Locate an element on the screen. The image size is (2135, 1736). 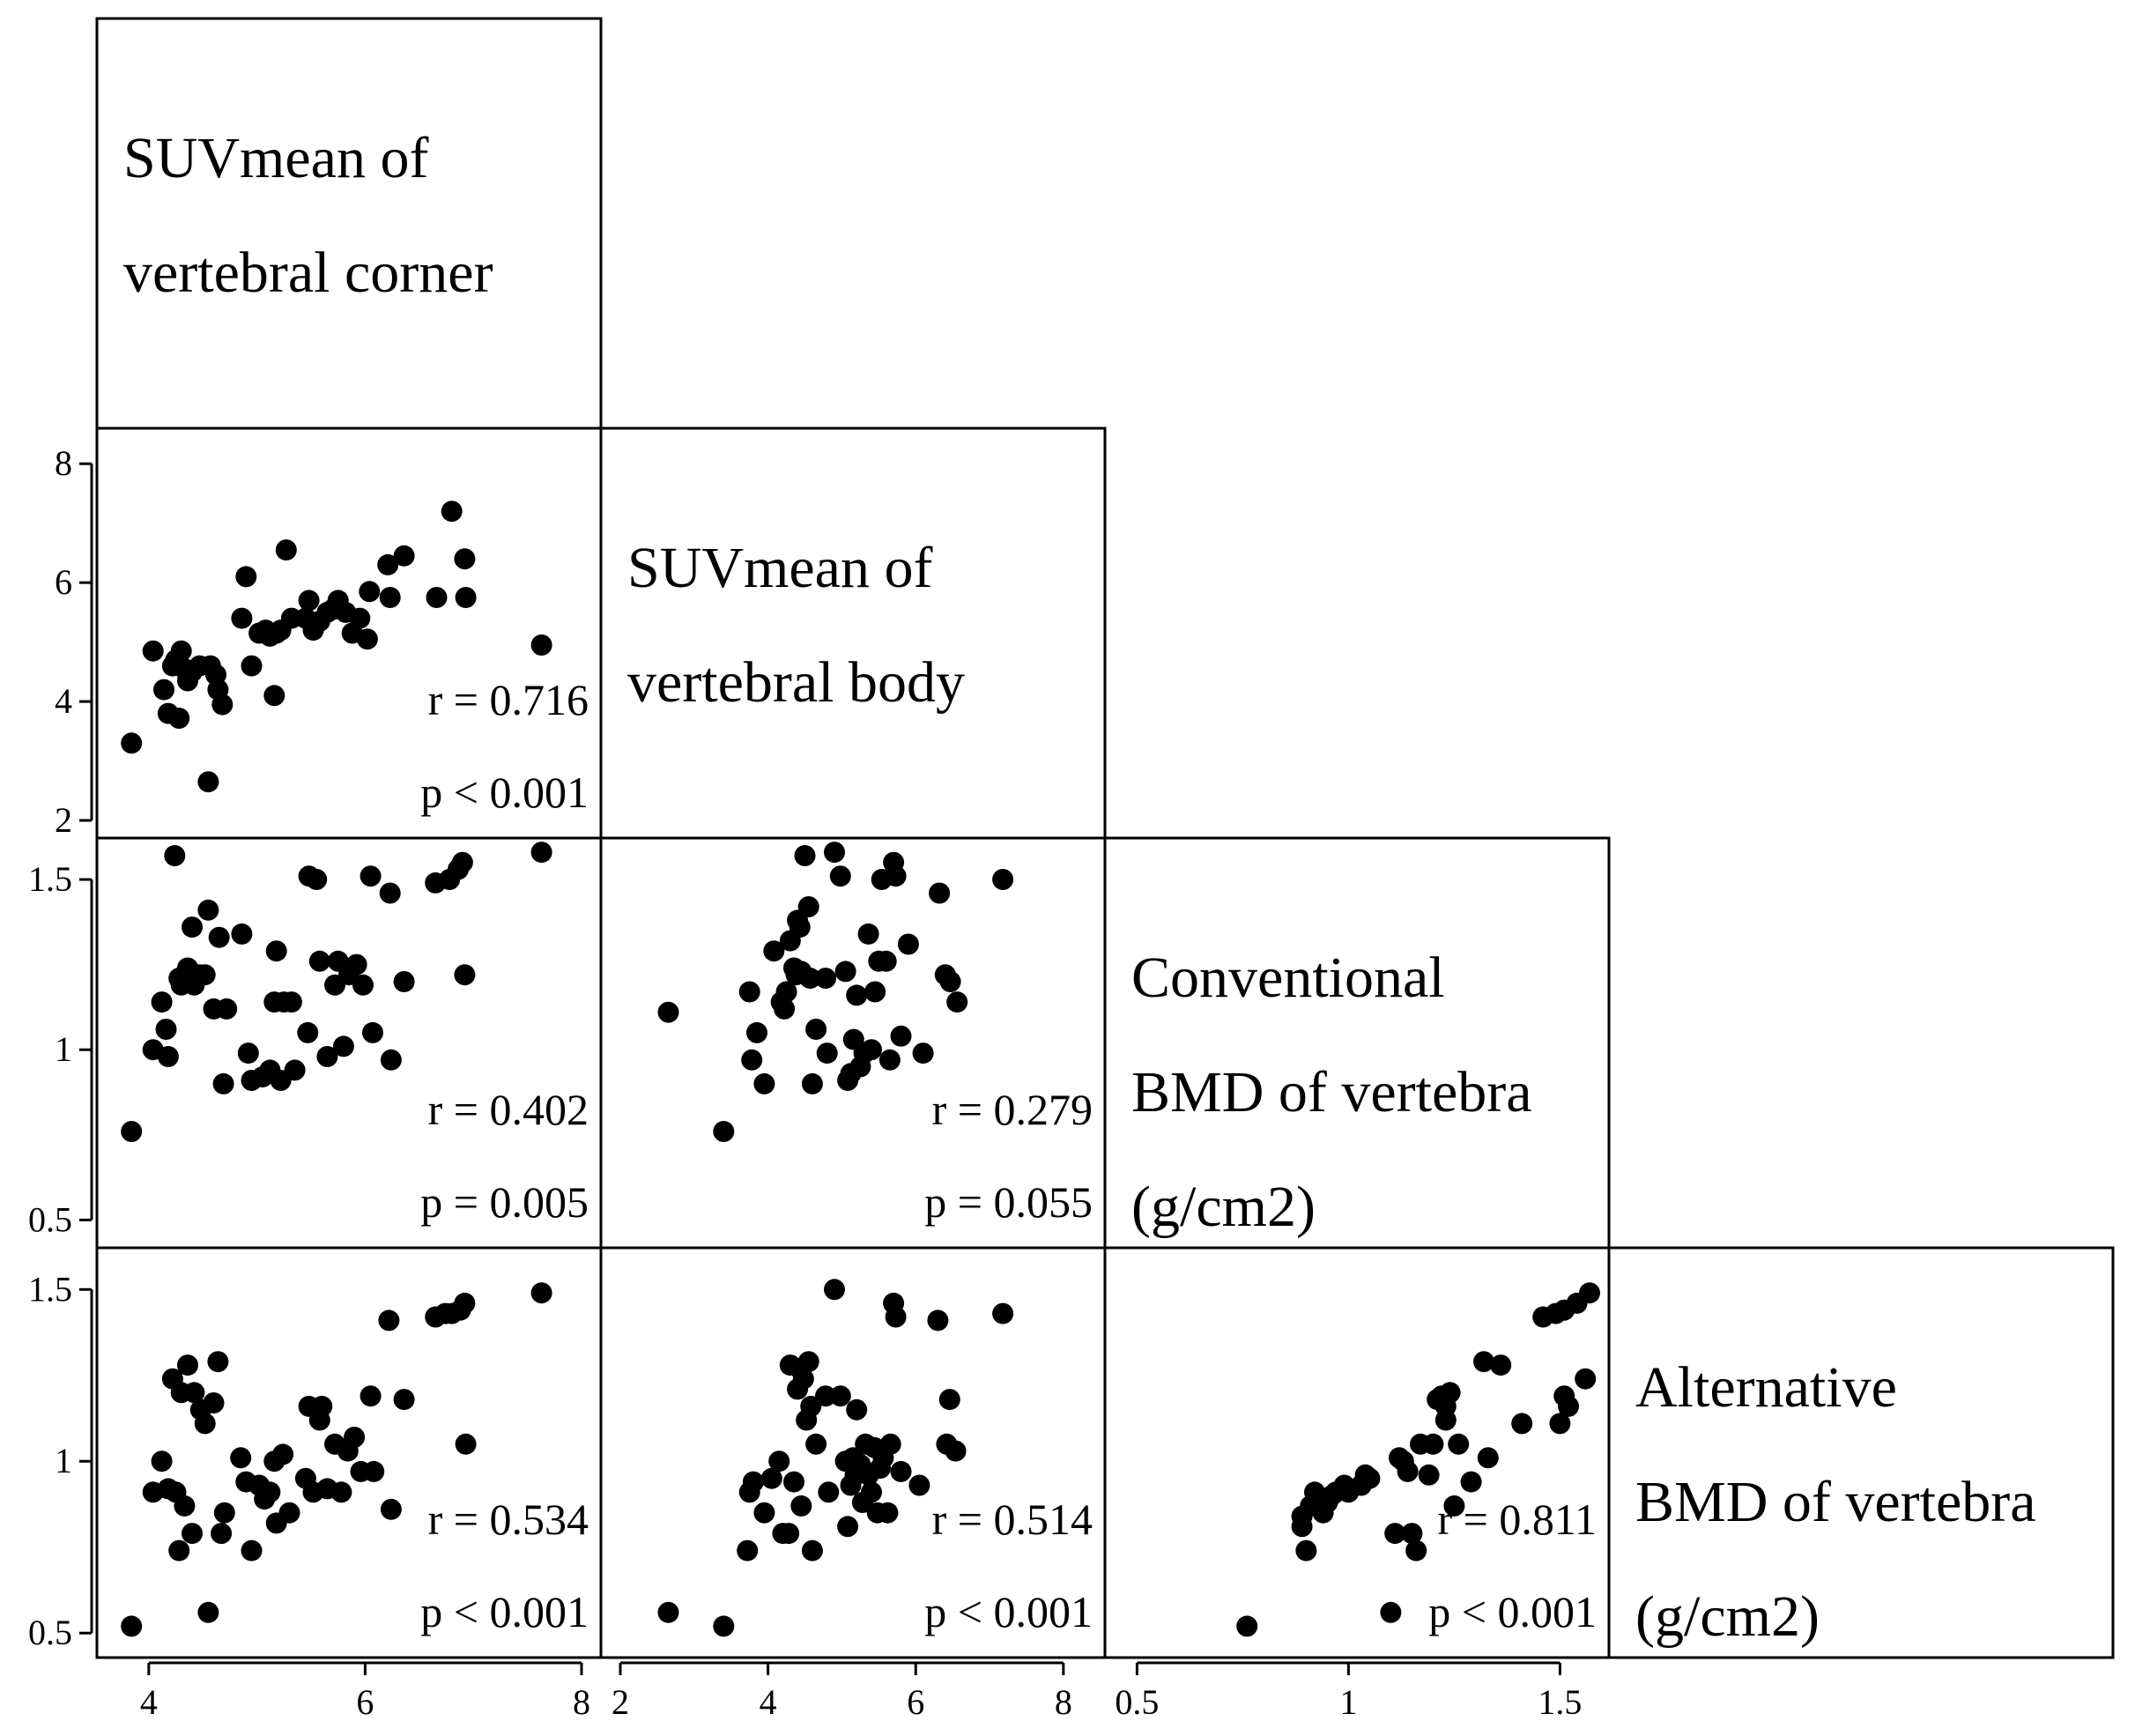
diagonal-label-corner: SUVmean of vertebral corner is located at coordinates (308, 215).